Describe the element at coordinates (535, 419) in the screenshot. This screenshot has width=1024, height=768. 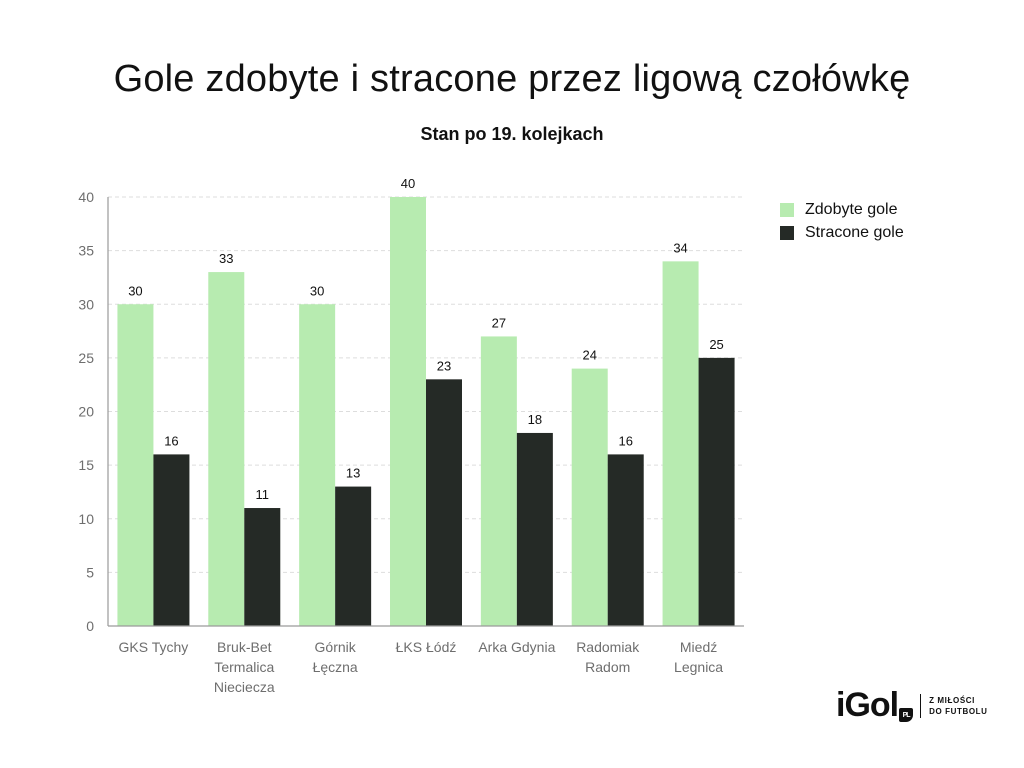
I see `value-label-conceded: 18` at that location.